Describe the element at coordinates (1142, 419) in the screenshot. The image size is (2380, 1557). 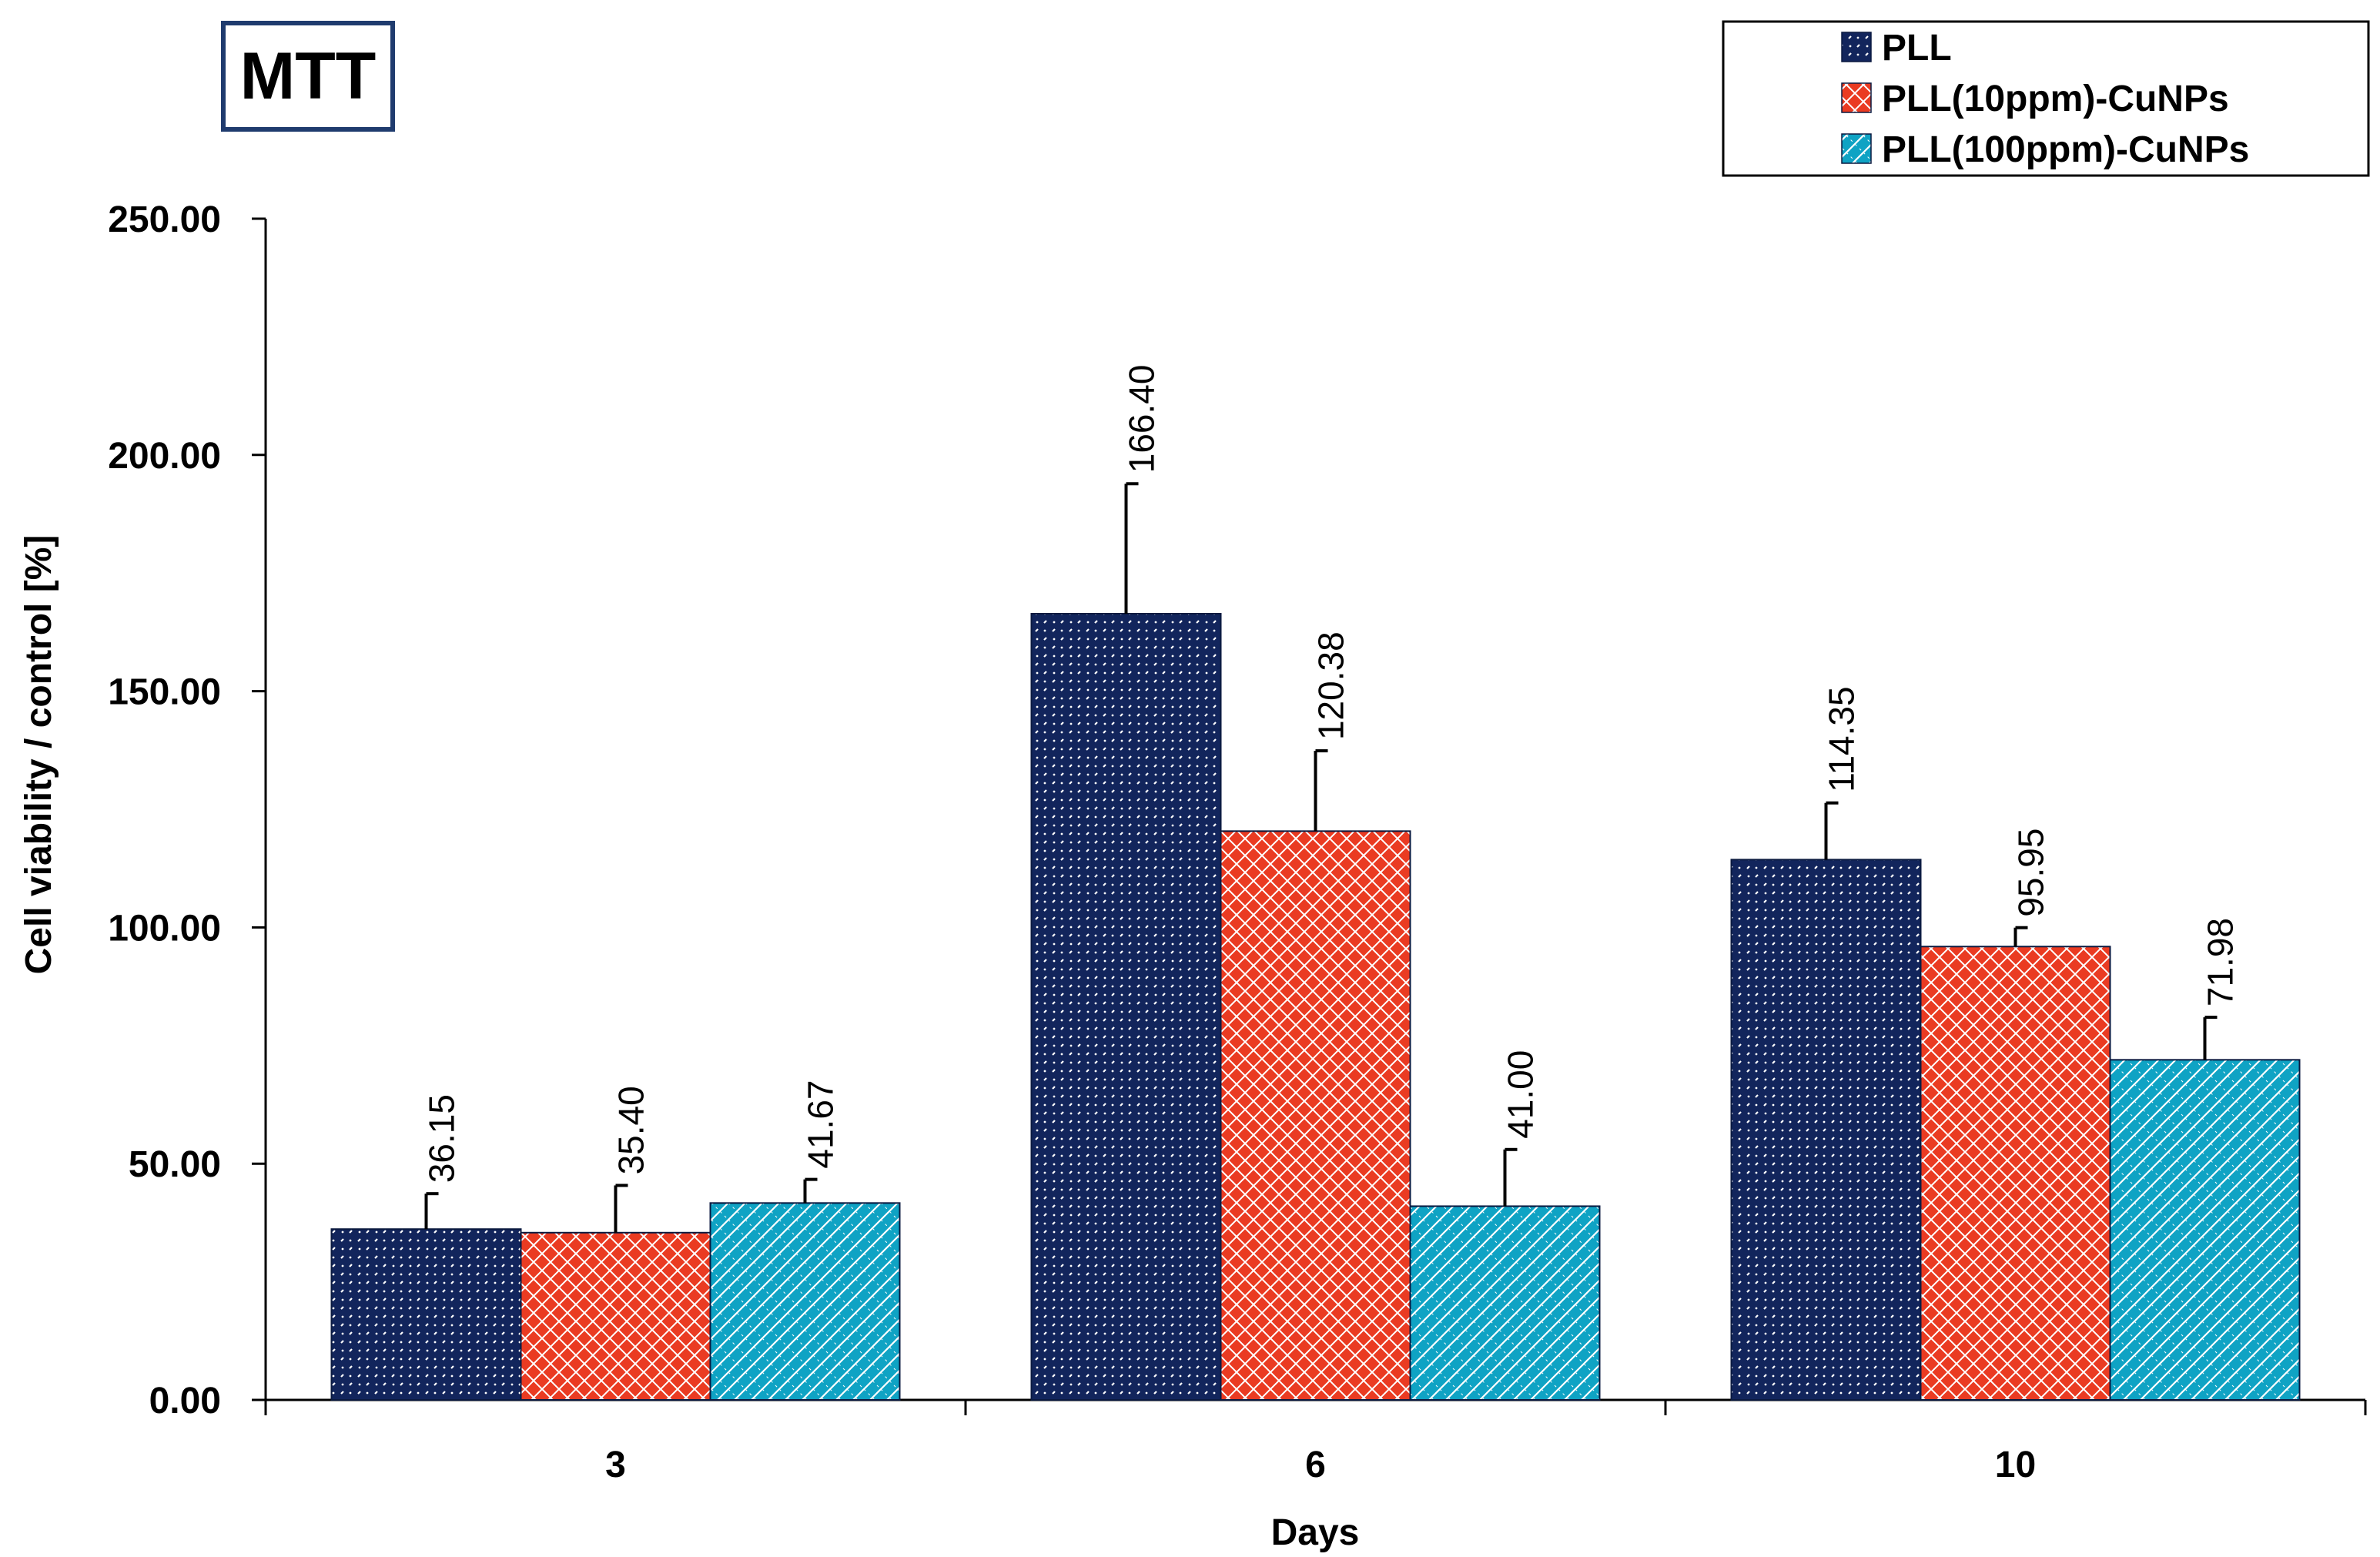
I see `data-label: 166.40` at that location.